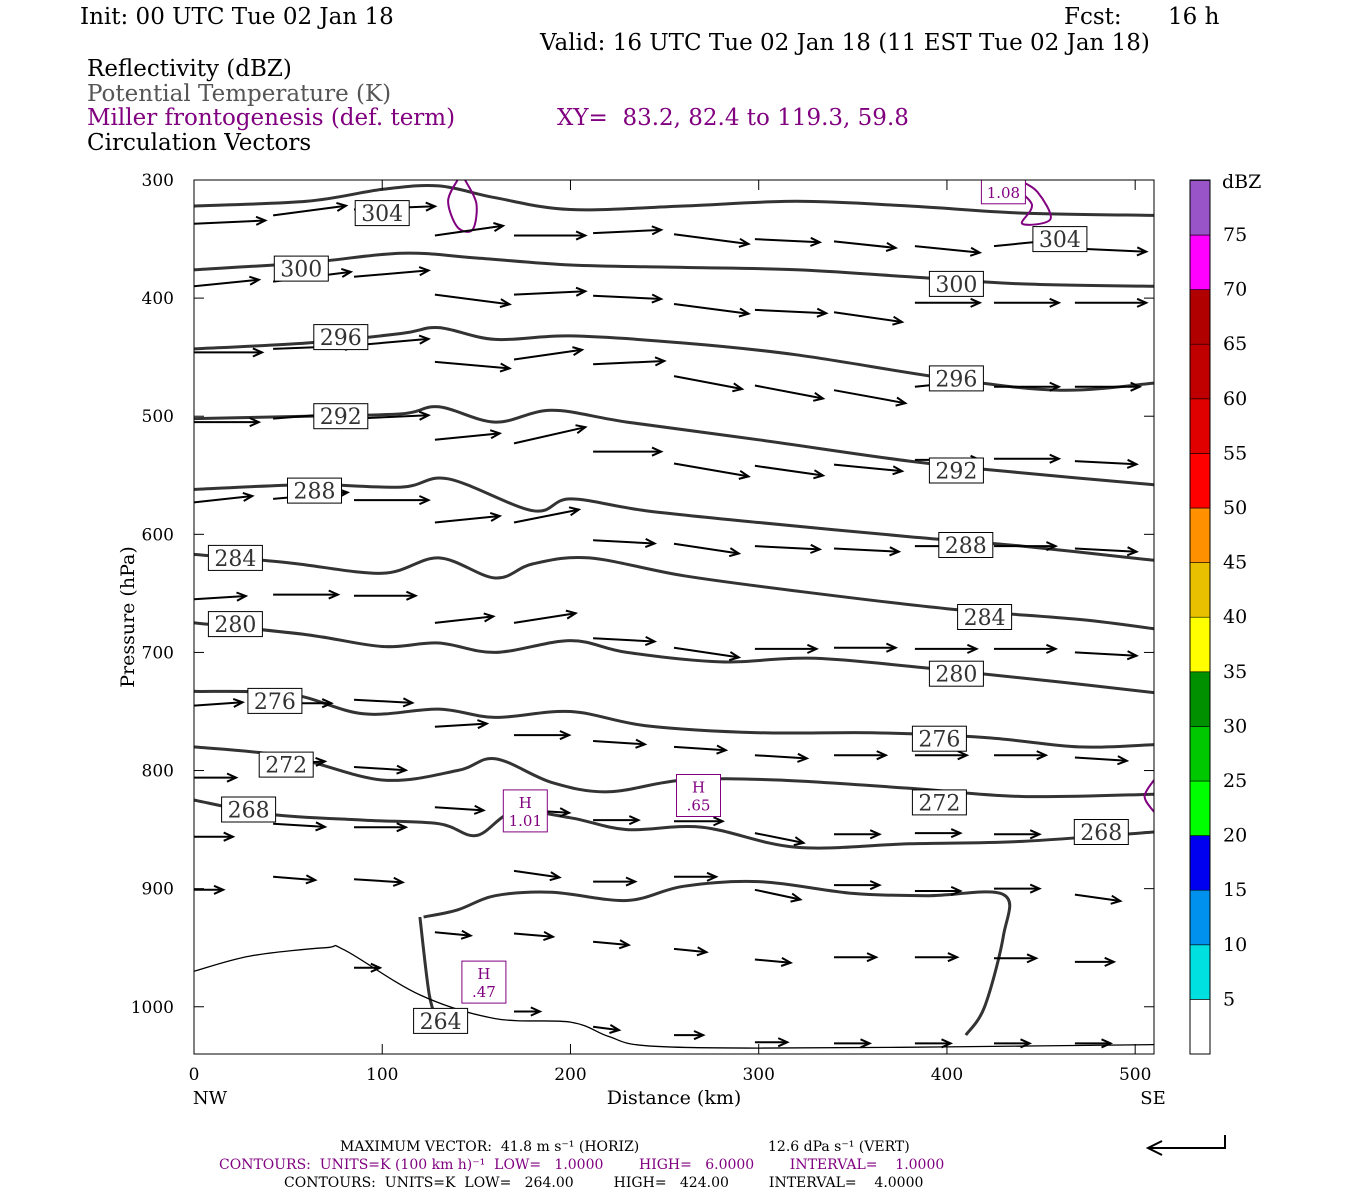  I want to click on x-tick-label: 300, so click(758, 1075).